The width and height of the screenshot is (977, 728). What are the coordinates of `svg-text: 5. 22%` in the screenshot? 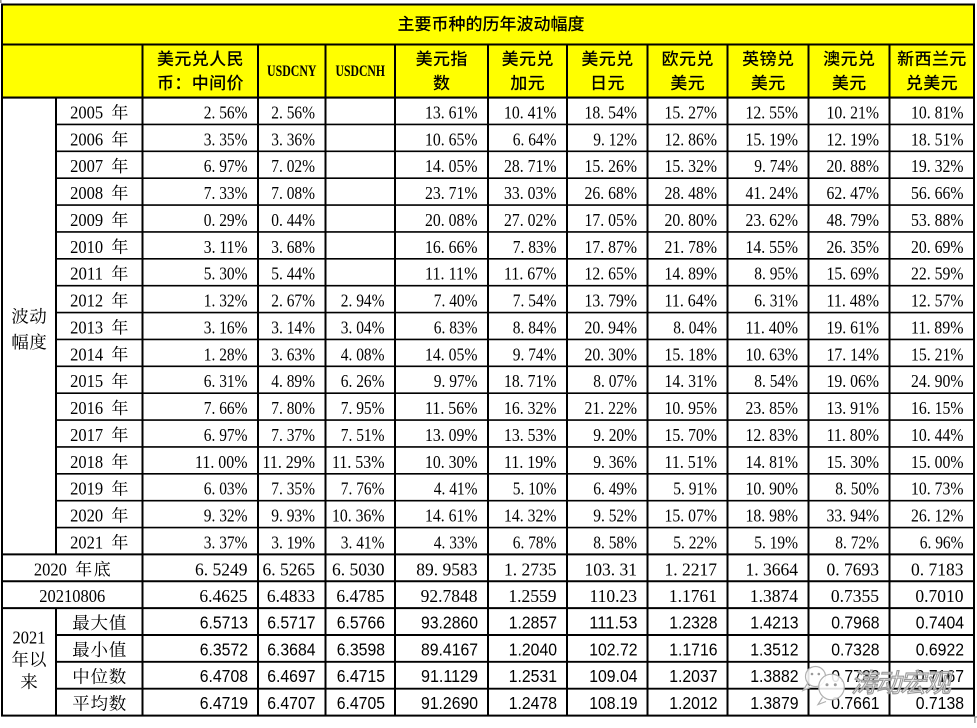 It's located at (695, 542).